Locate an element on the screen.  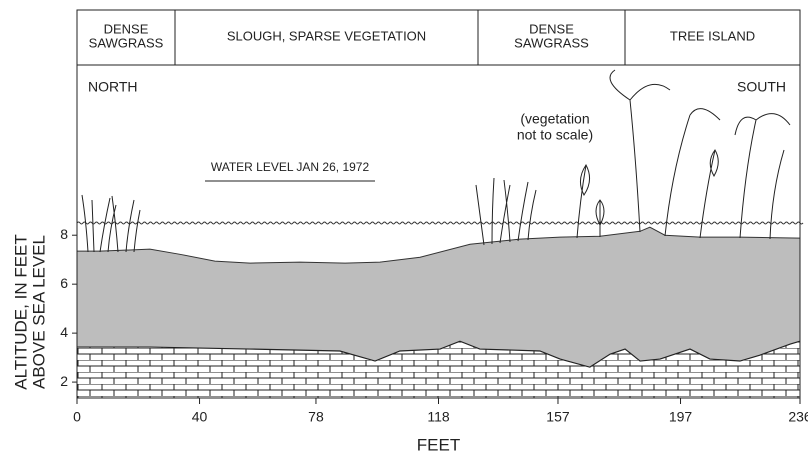
water-label: WATER LEVEL JAN 26, 1972 is located at coordinates (290, 167).